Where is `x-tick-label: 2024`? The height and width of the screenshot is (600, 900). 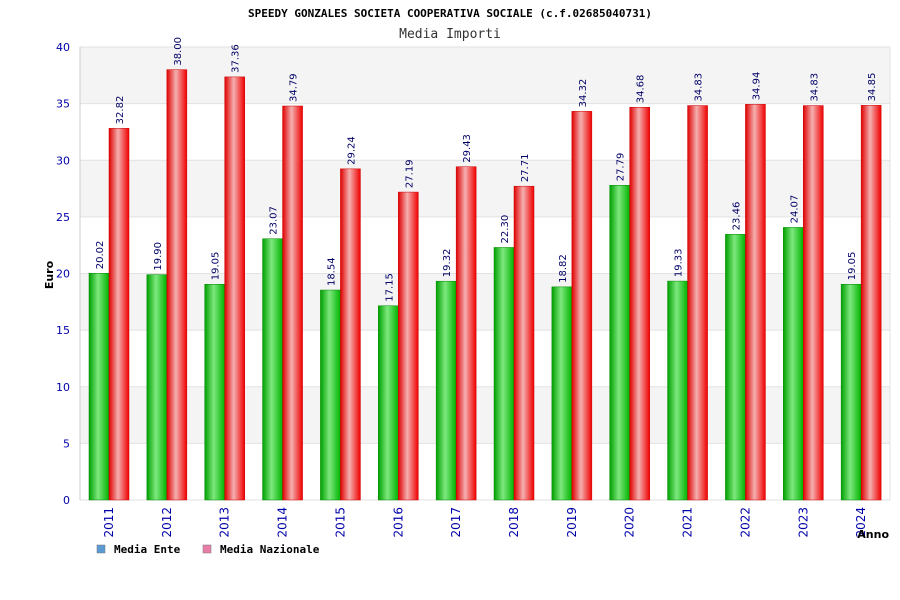
x-tick-label: 2024 is located at coordinates (861, 522).